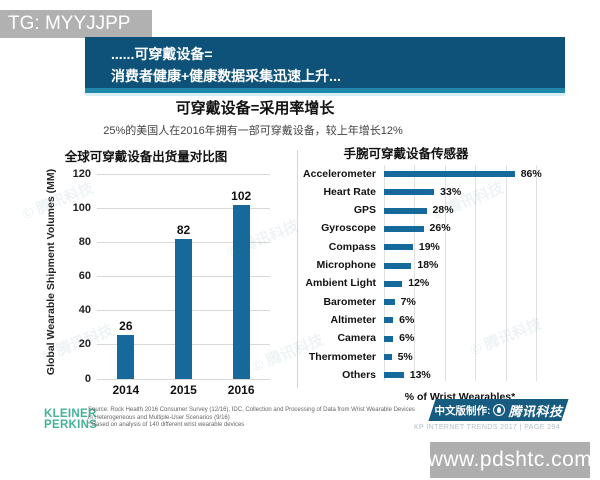 This screenshot has width=600, height=480. What do you see at coordinates (253, 131) in the screenshot?
I see `page-subtitle: 25%的美国人在2016年拥有一部可穿戴设备，较上年增长12%` at bounding box center [253, 131].